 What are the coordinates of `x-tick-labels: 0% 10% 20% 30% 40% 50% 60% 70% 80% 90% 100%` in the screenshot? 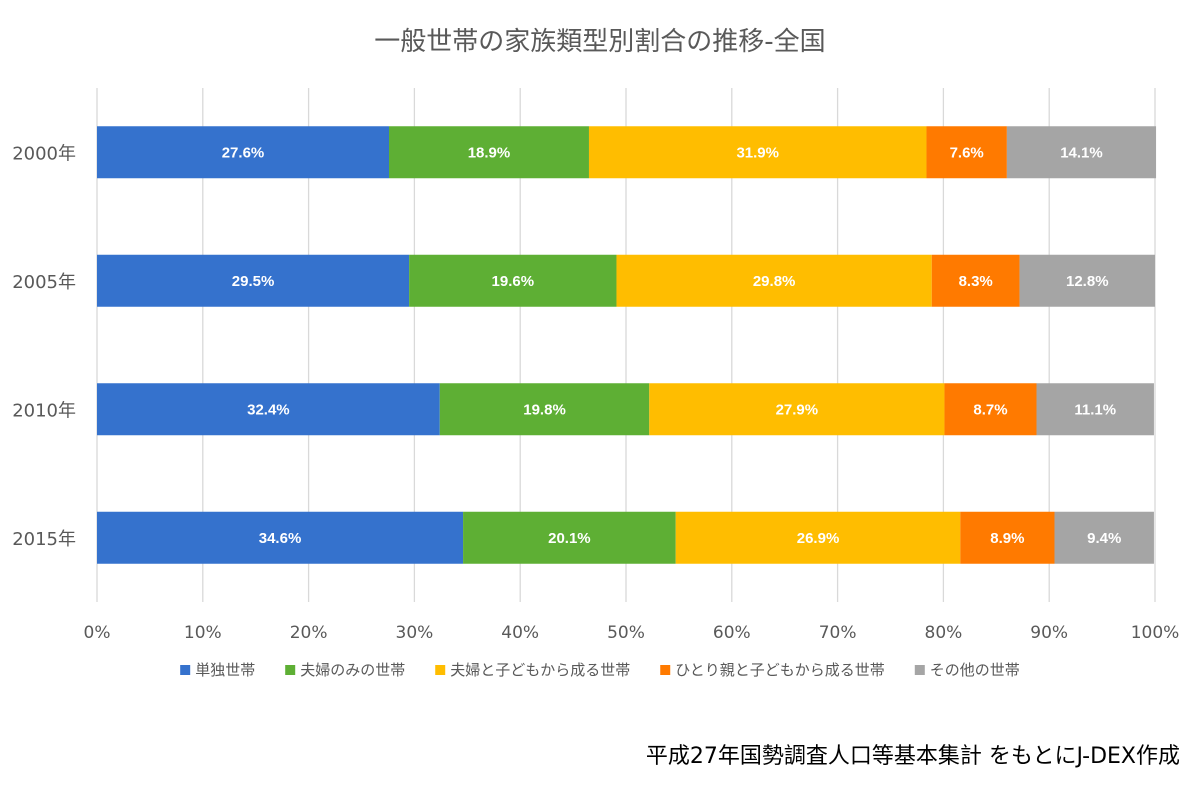 It's located at (632, 633).